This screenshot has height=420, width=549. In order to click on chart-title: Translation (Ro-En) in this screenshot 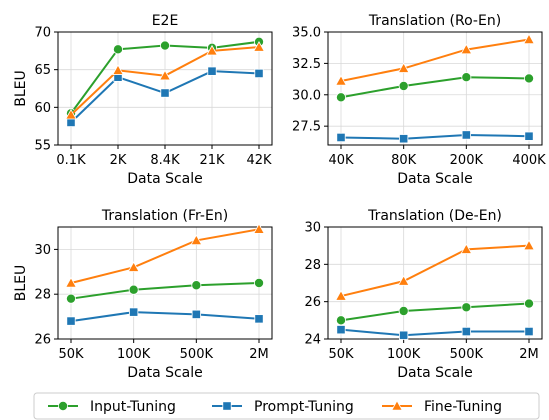, I will do `click(434, 21)`.